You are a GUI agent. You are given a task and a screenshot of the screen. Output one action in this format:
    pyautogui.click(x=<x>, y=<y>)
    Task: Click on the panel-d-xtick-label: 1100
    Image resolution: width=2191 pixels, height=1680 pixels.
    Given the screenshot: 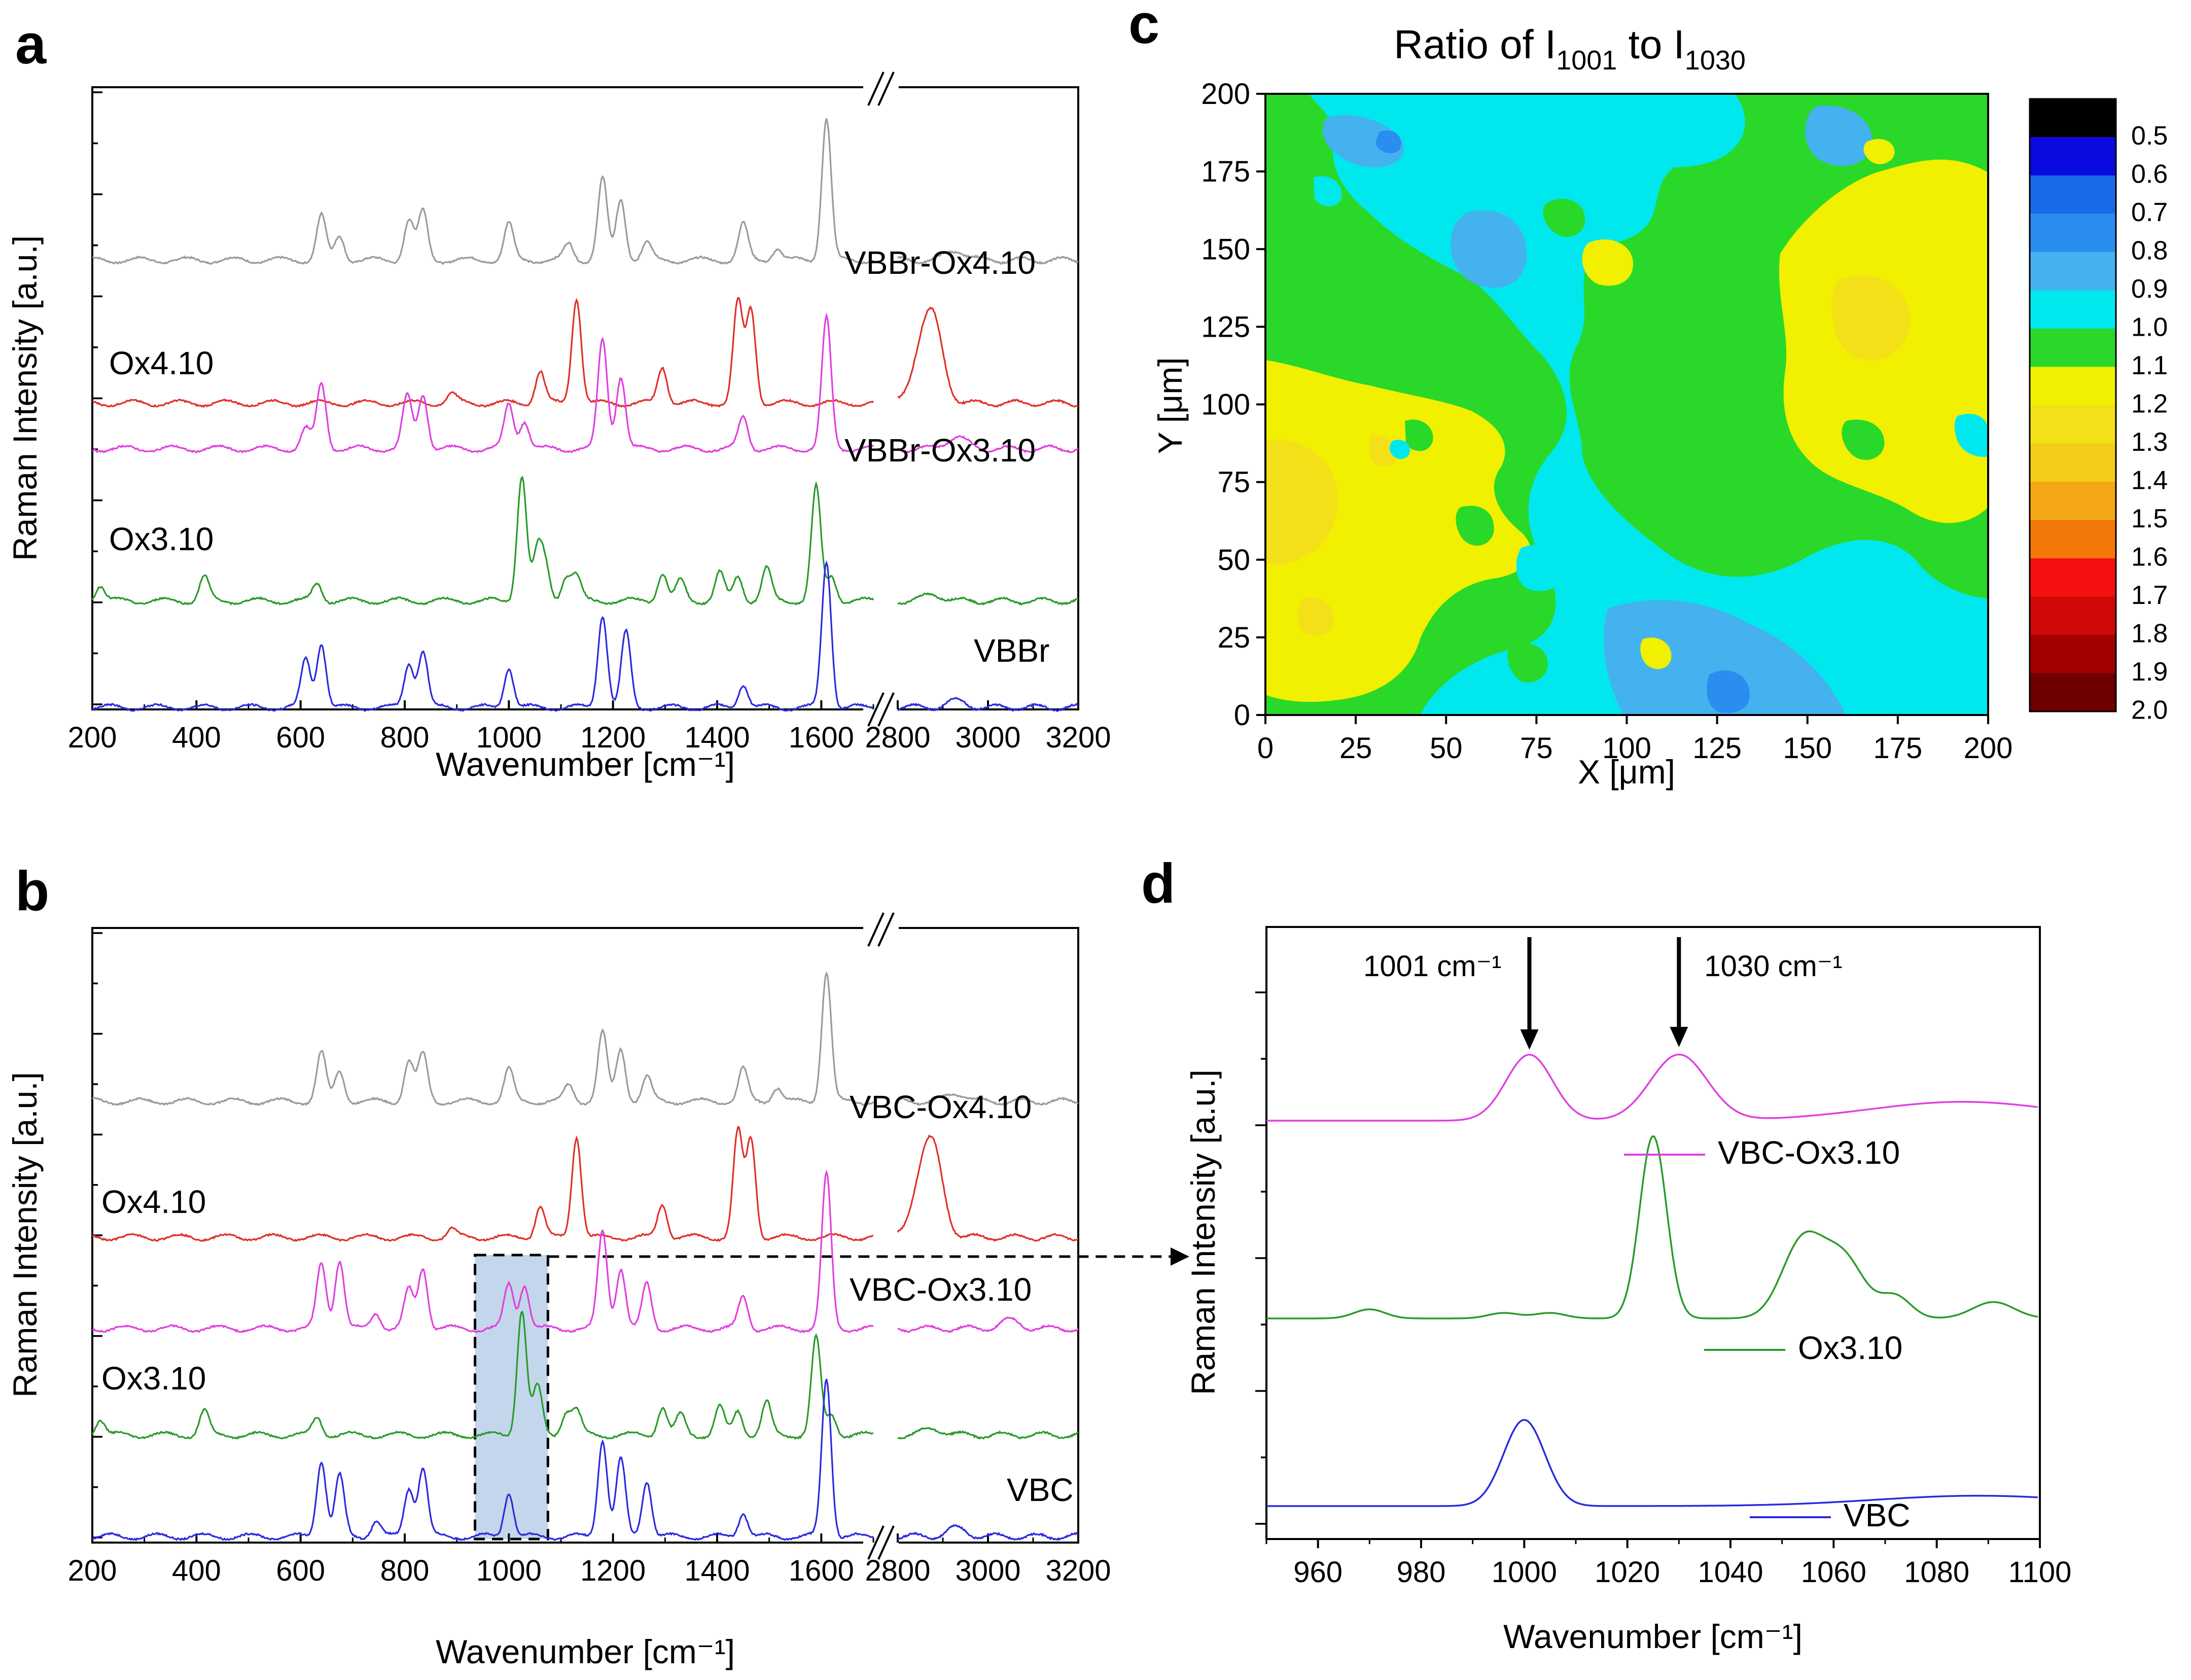 What is the action you would take?
    pyautogui.click(x=2040, y=1573)
    